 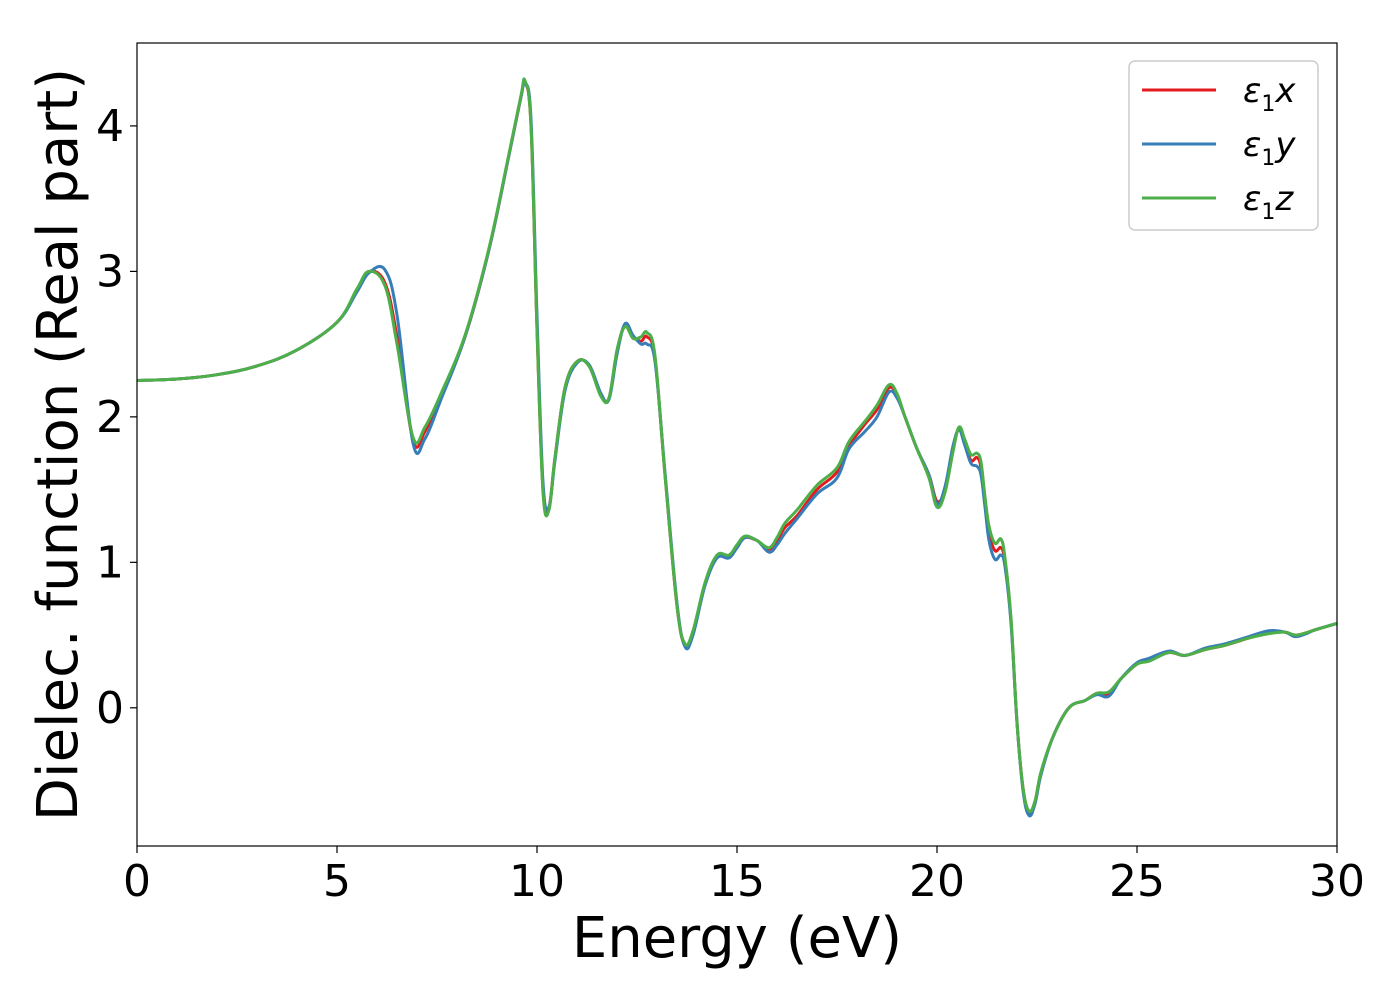 I want to click on legend-label: ε1y, so click(x=1269, y=148).